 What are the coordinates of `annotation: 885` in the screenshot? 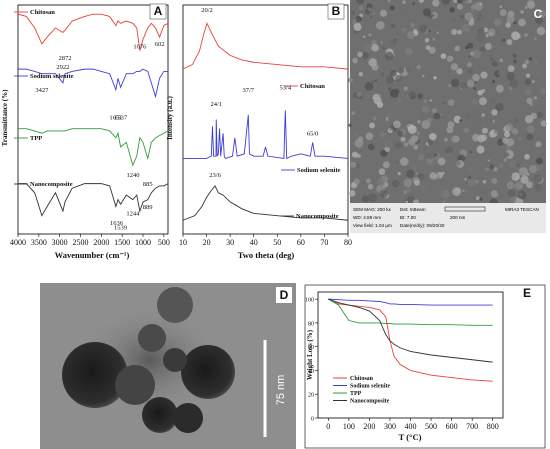 It's located at (148, 184).